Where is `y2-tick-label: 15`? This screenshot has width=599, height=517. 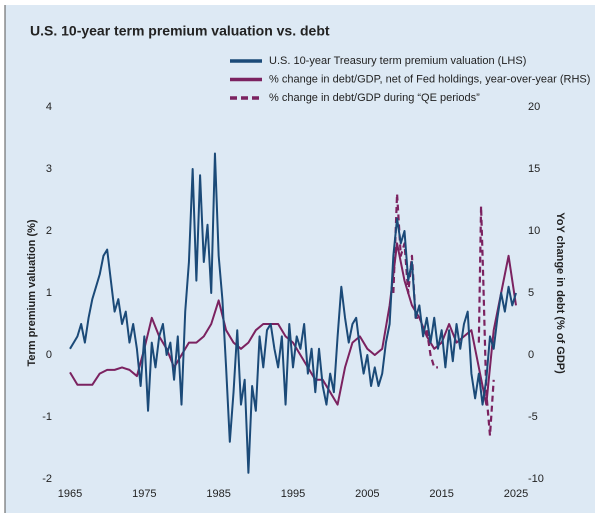
y2-tick-label: 15 is located at coordinates (534, 169).